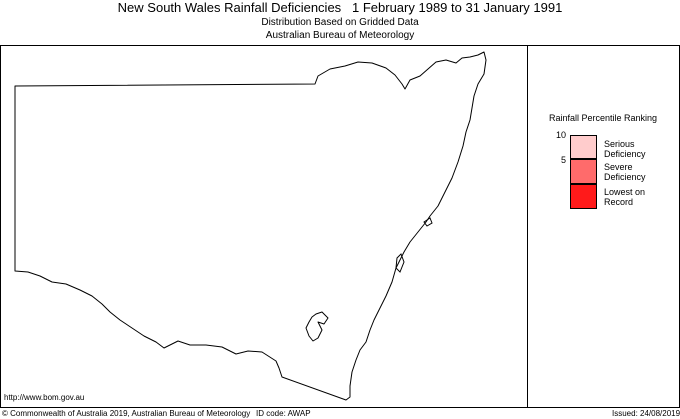  What do you see at coordinates (283, 413) in the screenshot?
I see `id-code: ID code: AWAP` at bounding box center [283, 413].